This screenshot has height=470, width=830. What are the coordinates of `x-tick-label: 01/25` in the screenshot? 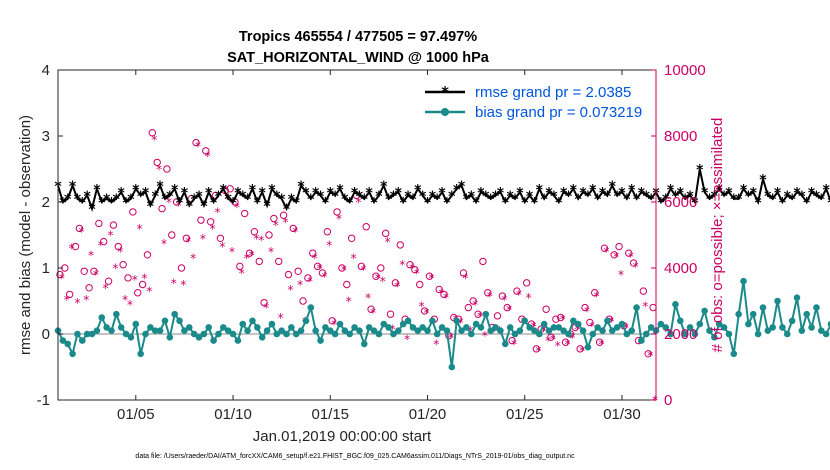 It's located at (525, 414).